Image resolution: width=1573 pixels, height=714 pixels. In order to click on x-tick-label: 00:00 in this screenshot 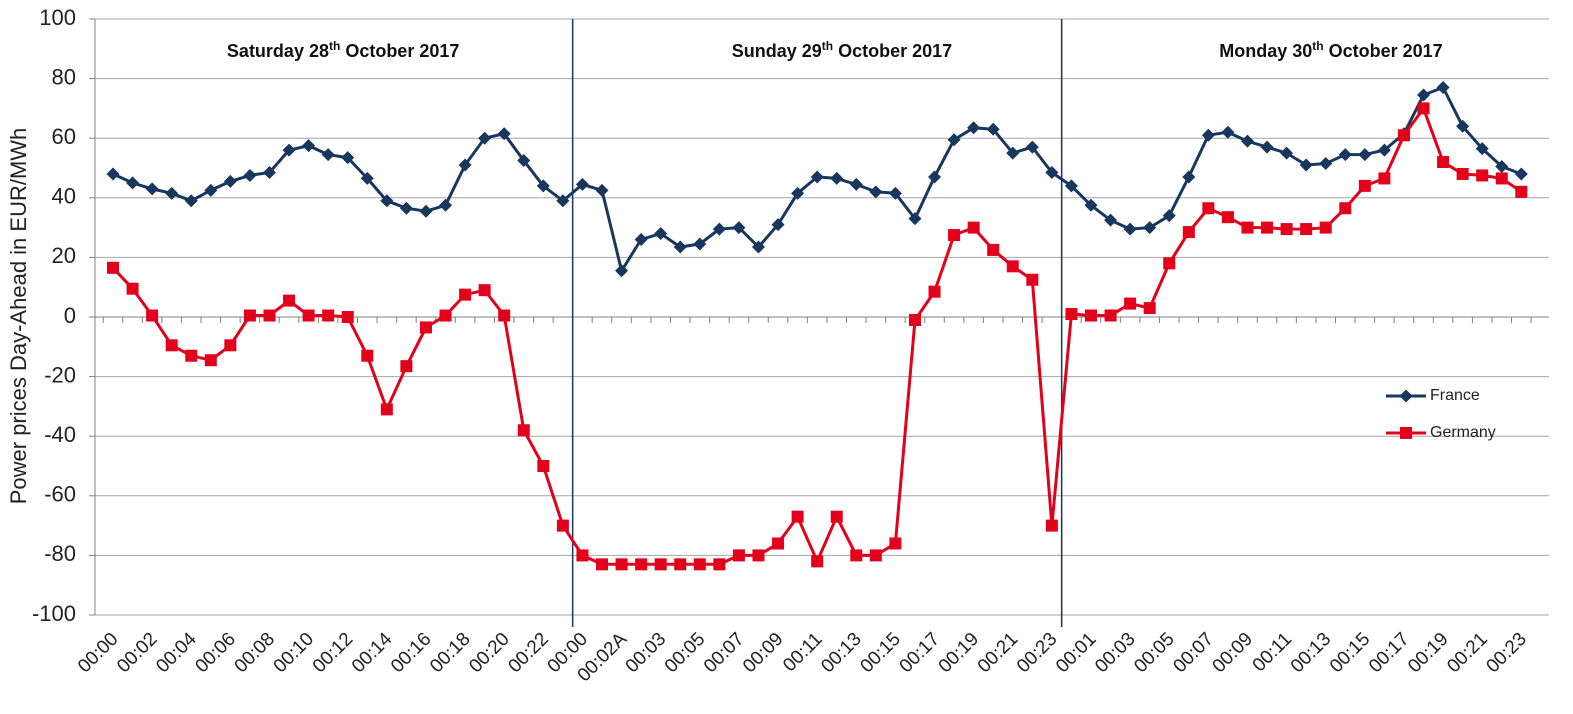, I will do `click(98, 653)`.